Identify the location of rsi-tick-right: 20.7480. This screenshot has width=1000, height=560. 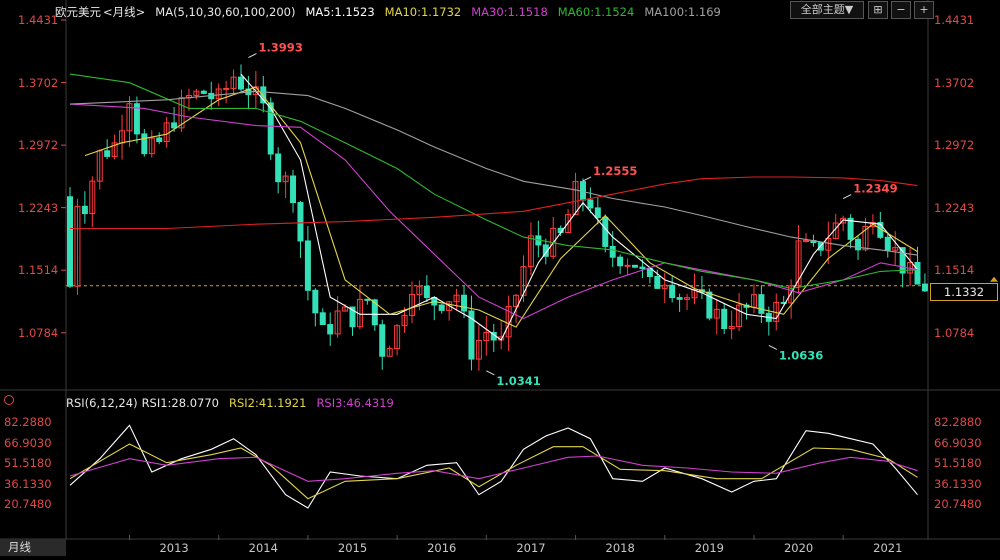
(958, 504).